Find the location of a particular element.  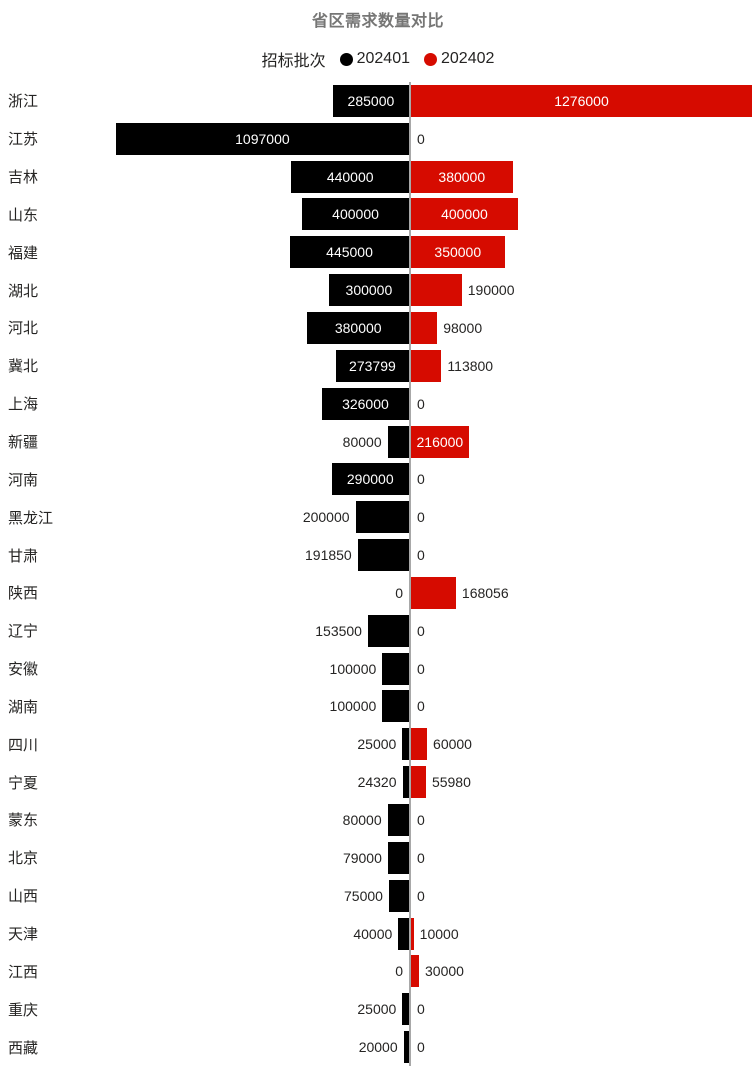

value-label-202401: 24320 is located at coordinates (377, 782).